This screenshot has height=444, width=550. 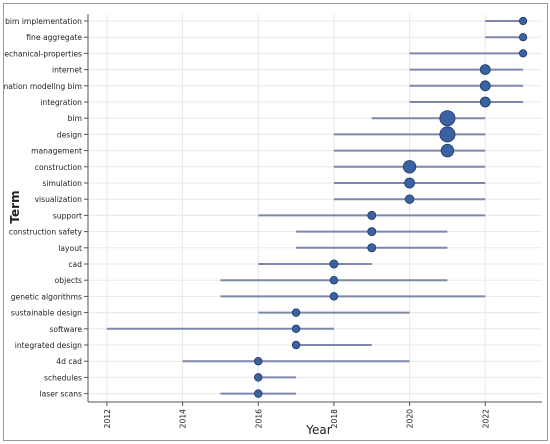 What do you see at coordinates (61, 394) in the screenshot?
I see `y-tick-label: laser scans` at bounding box center [61, 394].